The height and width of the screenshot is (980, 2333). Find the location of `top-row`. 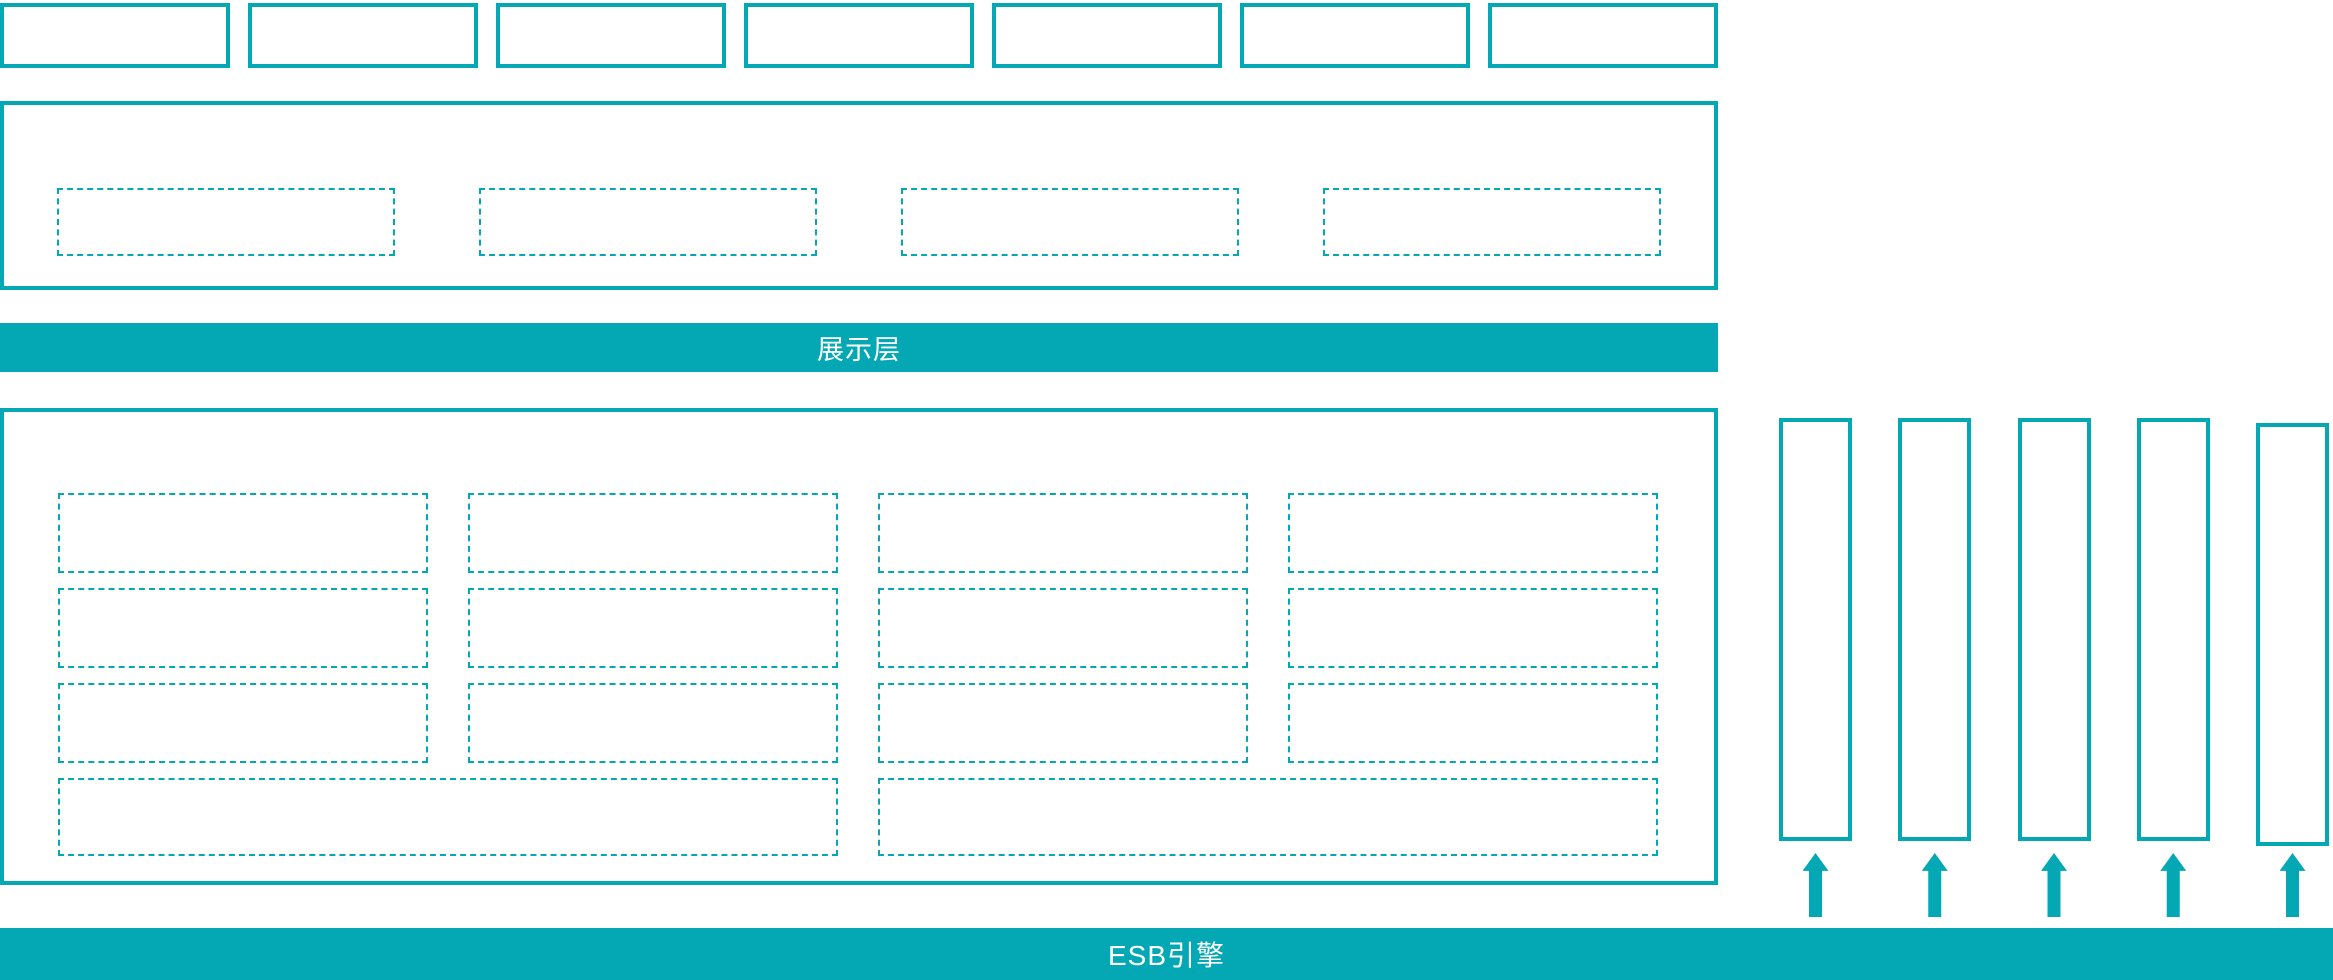

top-row is located at coordinates (859, 35).